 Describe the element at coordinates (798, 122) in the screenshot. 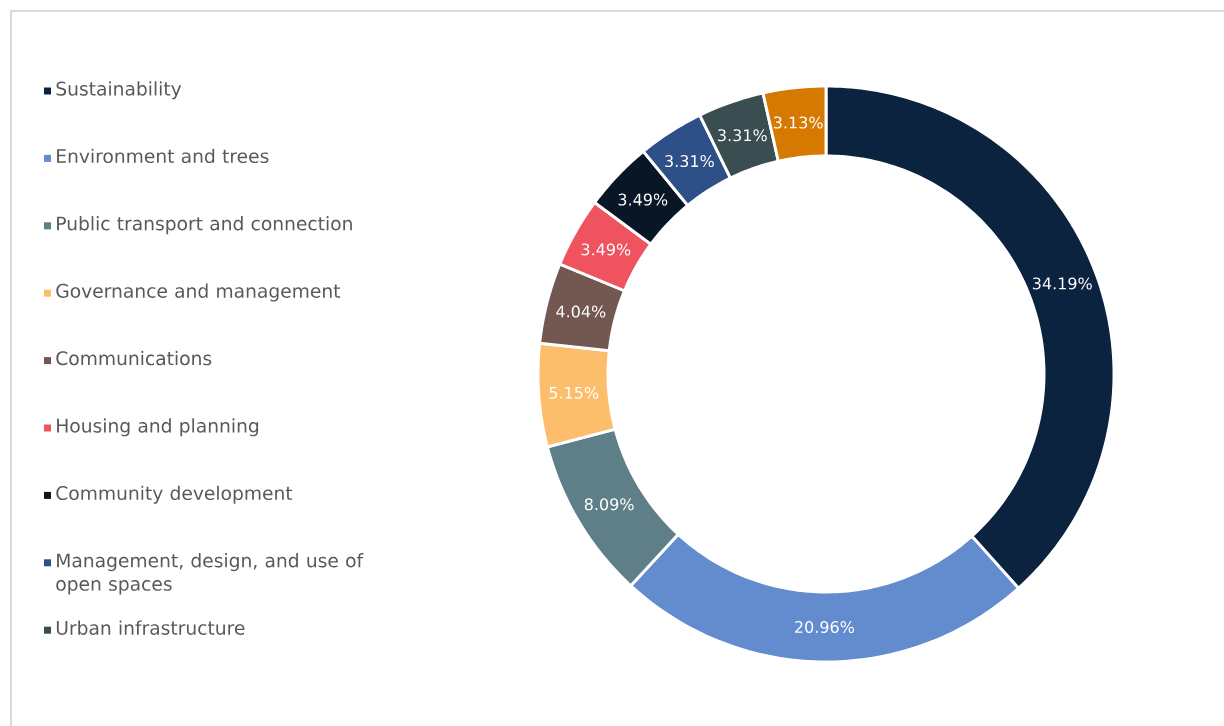

I see `data-label: 3.13%` at that location.